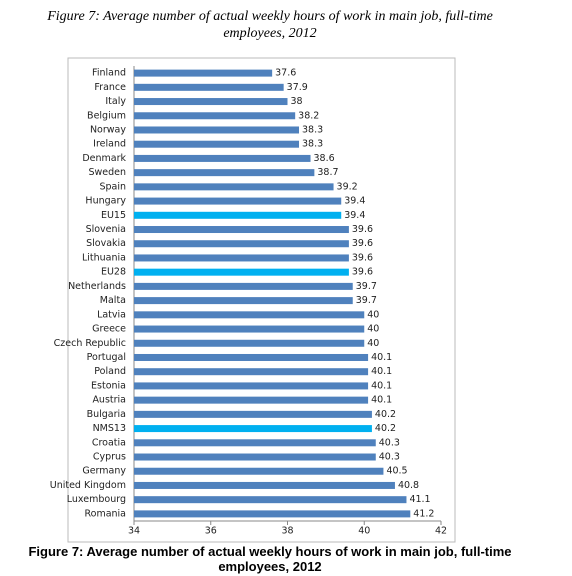  What do you see at coordinates (419, 499) in the screenshot?
I see `value-label: 41.1` at bounding box center [419, 499].